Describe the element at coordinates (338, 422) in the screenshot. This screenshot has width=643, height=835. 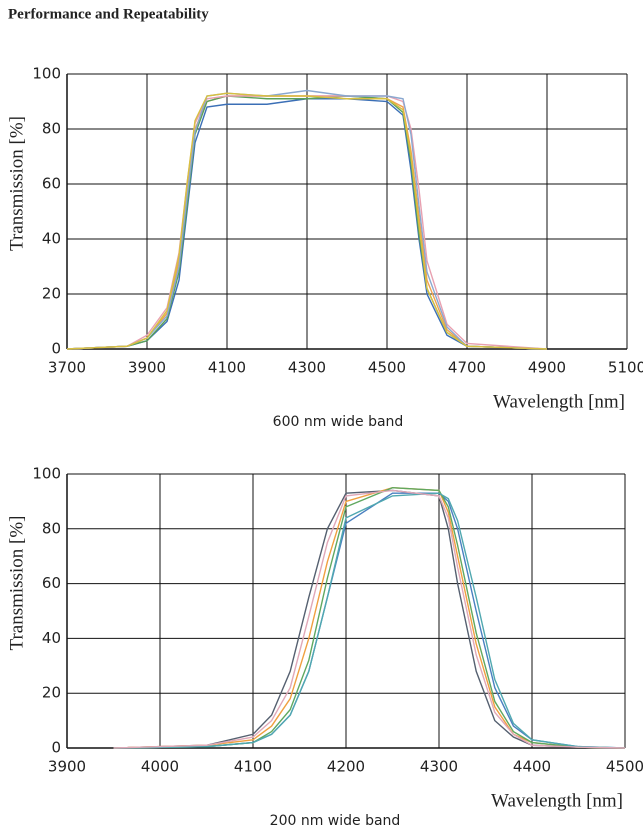
I see `chart-caption: 600 nm wide band` at that location.